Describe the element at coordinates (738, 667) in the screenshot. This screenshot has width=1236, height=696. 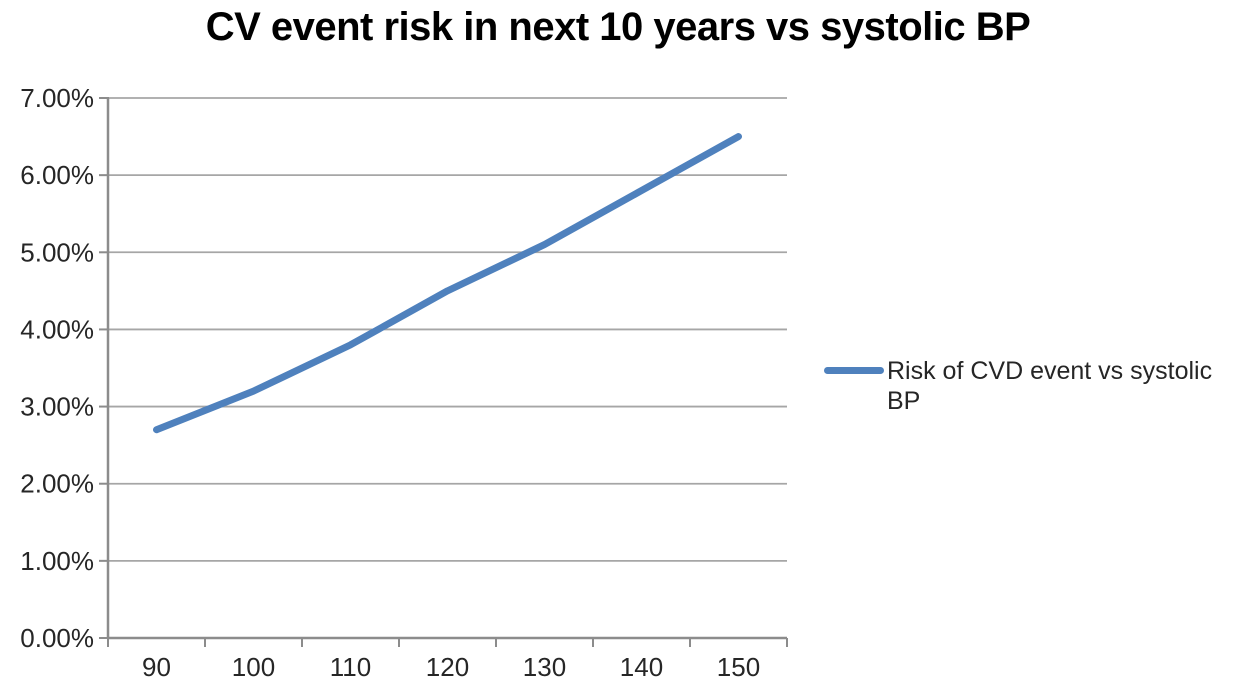
I see `x-tick-label: 150` at that location.